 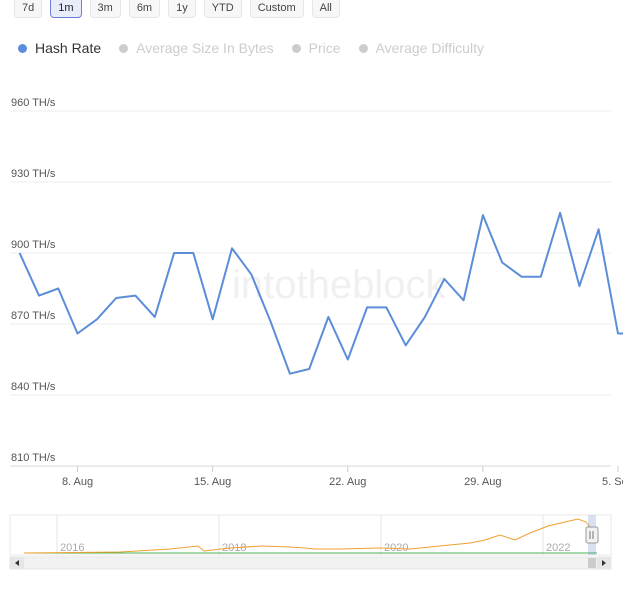 I want to click on range-button-all: All, so click(x=325, y=9).